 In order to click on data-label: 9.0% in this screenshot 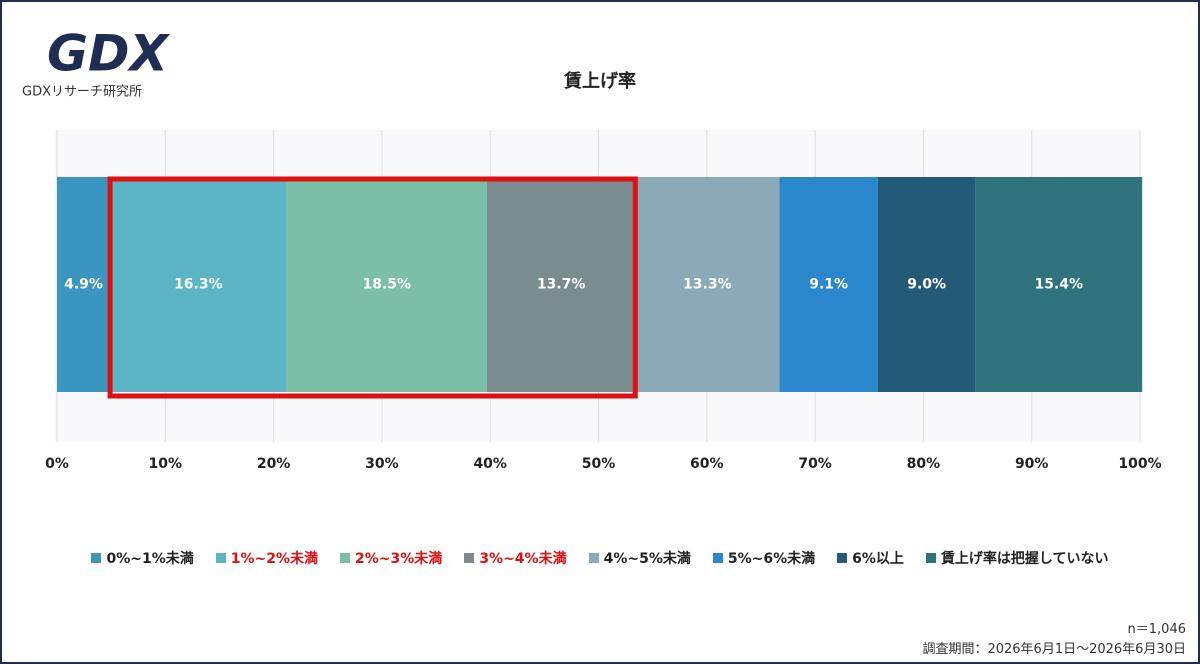, I will do `click(926, 285)`.